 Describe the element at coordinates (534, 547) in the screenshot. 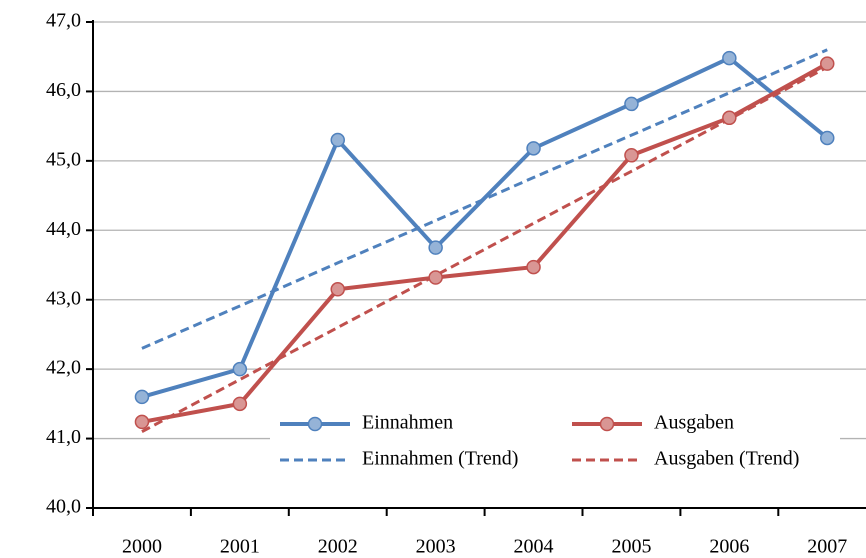

I see `x-tick-label: 2004` at that location.